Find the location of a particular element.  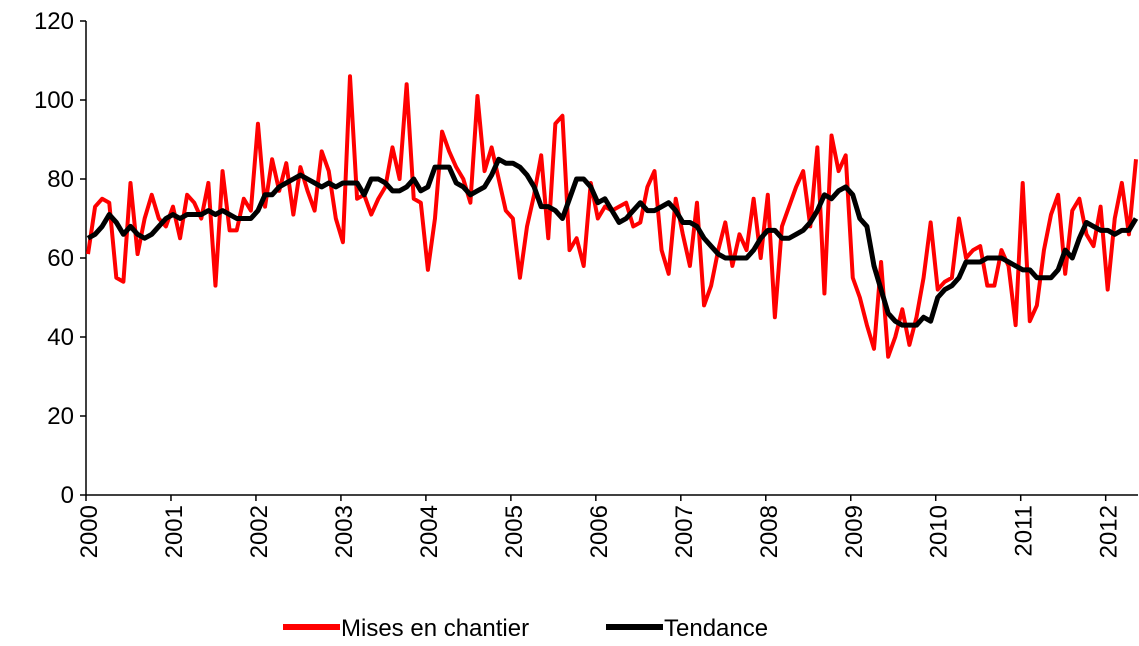

legend-label: Tendance is located at coordinates (716, 628).